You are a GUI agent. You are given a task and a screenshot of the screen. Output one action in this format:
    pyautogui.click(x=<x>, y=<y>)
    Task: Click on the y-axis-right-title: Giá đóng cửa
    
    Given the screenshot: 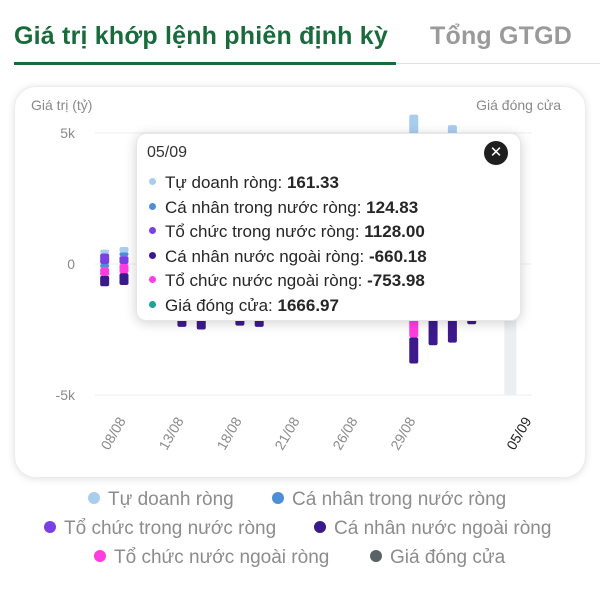 What is the action you would take?
    pyautogui.click(x=518, y=105)
    